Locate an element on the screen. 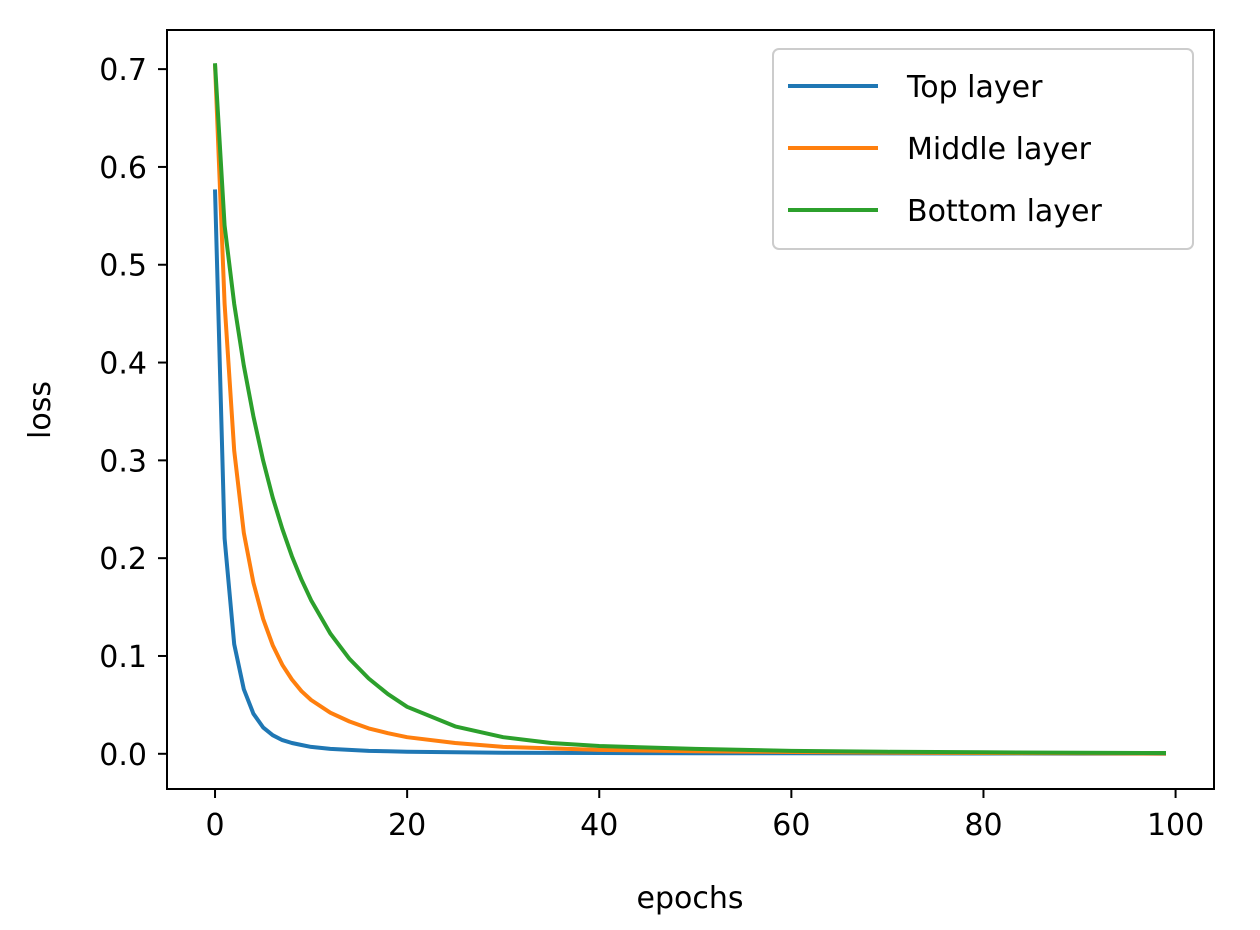 Image resolution: width=1260 pixels, height=930 pixels. legend-label-1: Middle layer is located at coordinates (999, 149).